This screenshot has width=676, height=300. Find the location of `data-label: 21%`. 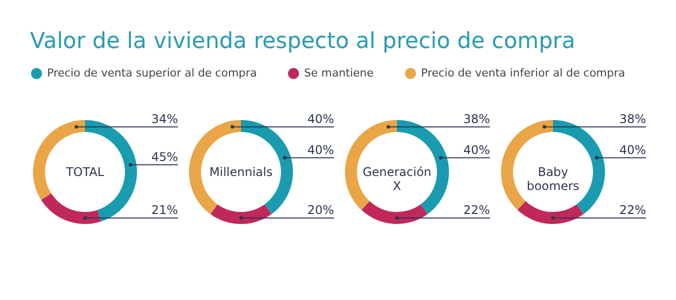

data-label: 21% is located at coordinates (164, 210).